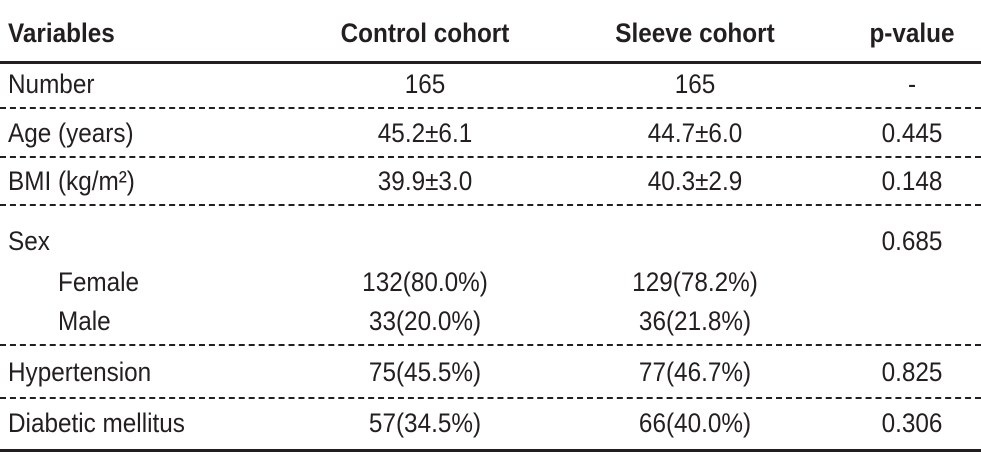  Describe the element at coordinates (61, 33) in the screenshot. I see `header-cell: Variables` at that location.